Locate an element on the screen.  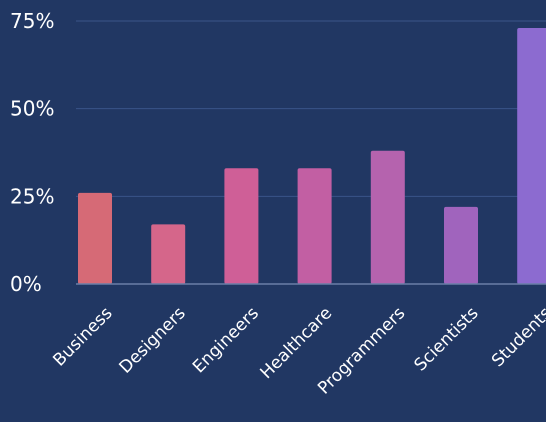
bar-scientists is located at coordinates (461, 245).